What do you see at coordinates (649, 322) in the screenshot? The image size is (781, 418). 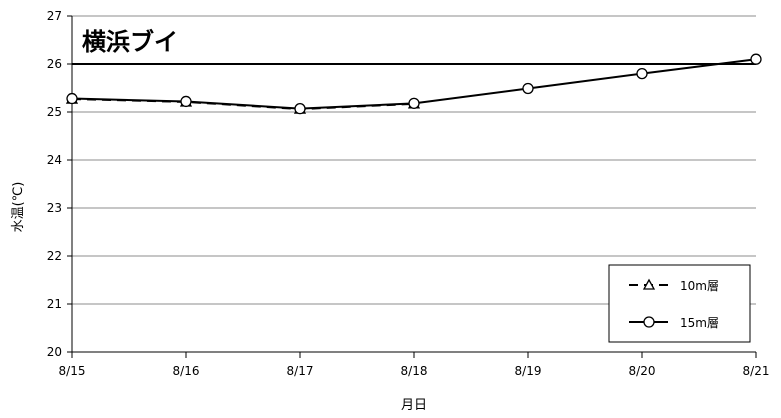 I see `legend-marker-circle-icon` at bounding box center [649, 322].